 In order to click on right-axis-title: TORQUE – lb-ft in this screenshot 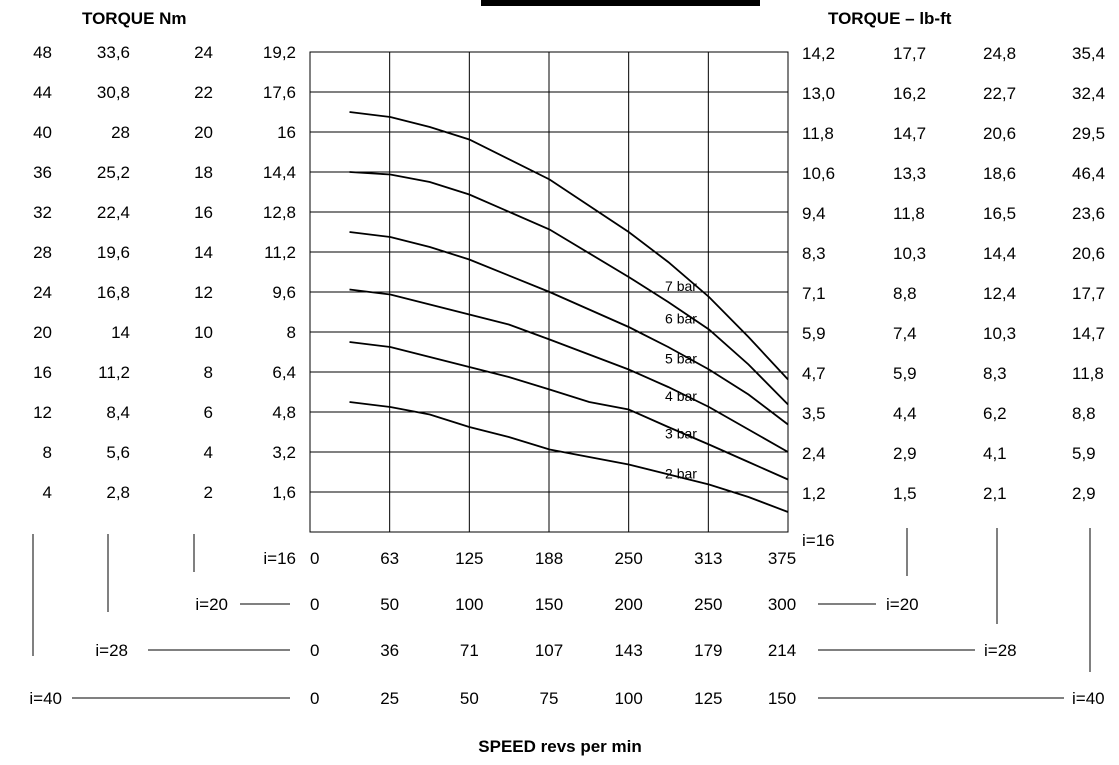, I will do `click(890, 18)`.